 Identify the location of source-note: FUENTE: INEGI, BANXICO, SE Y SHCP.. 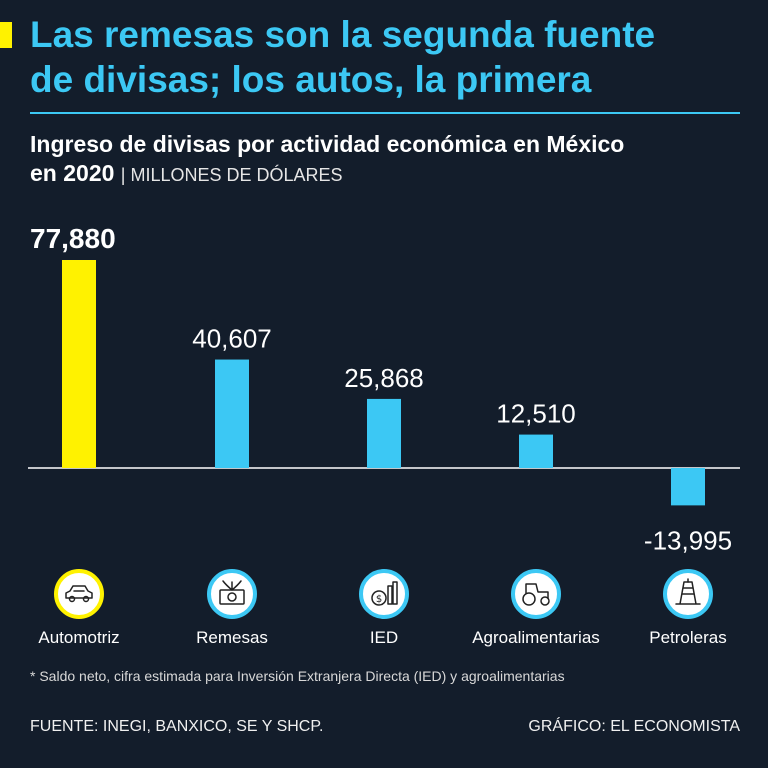
(177, 726).